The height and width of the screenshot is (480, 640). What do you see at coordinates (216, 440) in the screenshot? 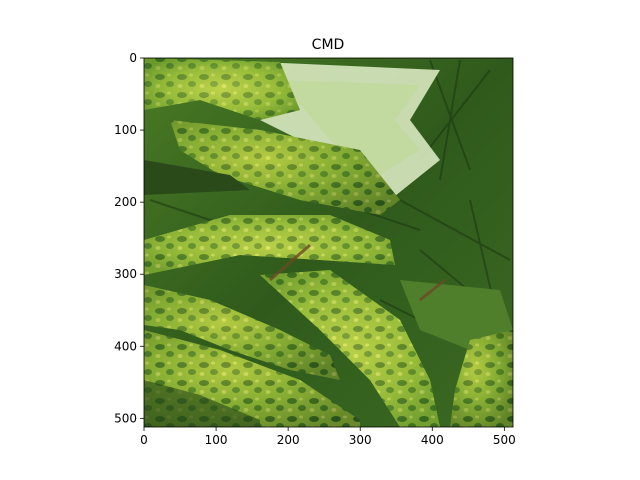
I see `x-tick-label: 100` at bounding box center [216, 440].